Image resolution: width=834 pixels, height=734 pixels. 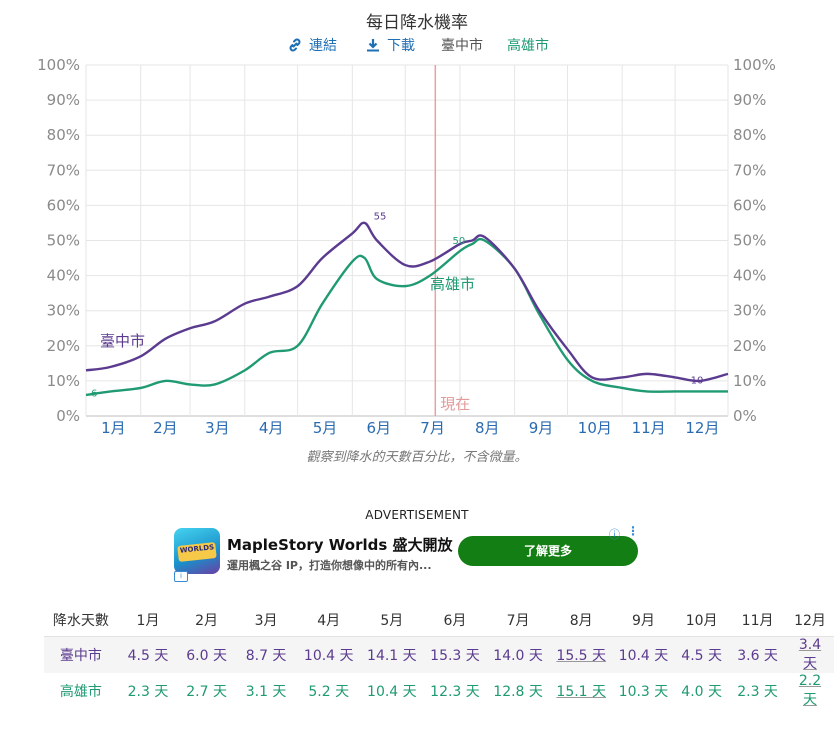 I want to click on ad-title: MapleStory Worlds 盛大開放, so click(x=340, y=545).